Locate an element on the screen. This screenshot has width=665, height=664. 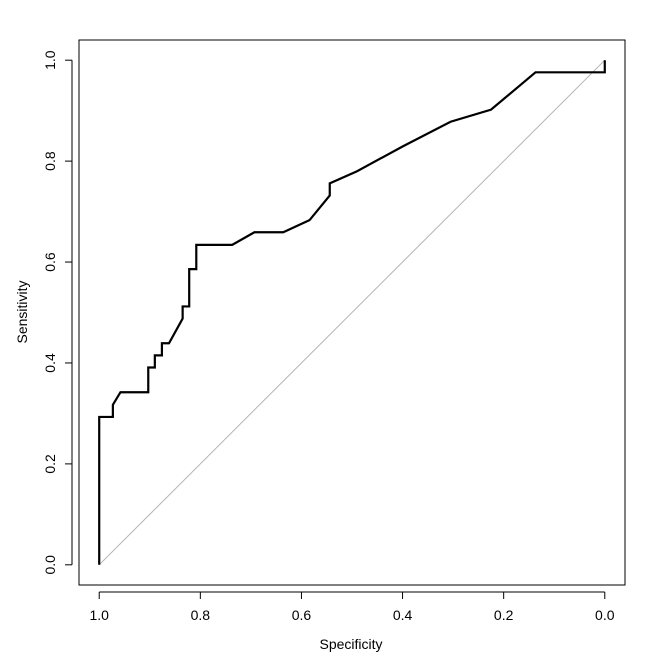
y-tick-label: 0.0 is located at coordinates (50, 565).